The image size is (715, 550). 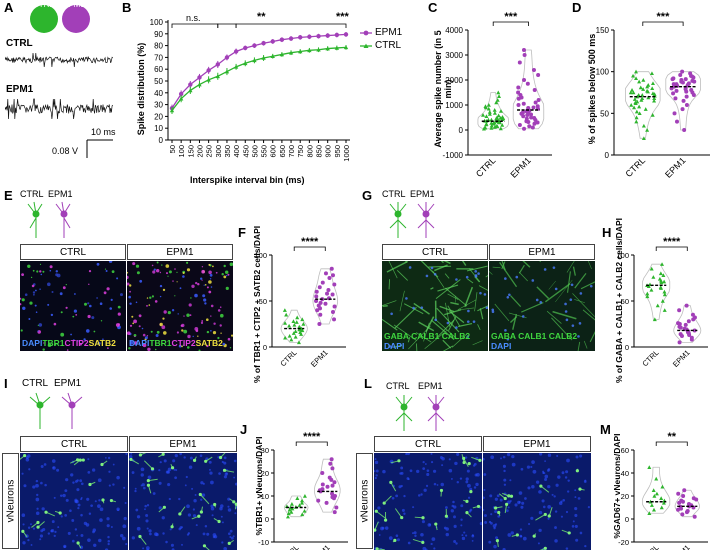 What do you see at coordinates (663, 490) in the screenshot?
I see `gad67-chart: -20 0 20 40 60 CTRL EPM1 **` at bounding box center [663, 490].